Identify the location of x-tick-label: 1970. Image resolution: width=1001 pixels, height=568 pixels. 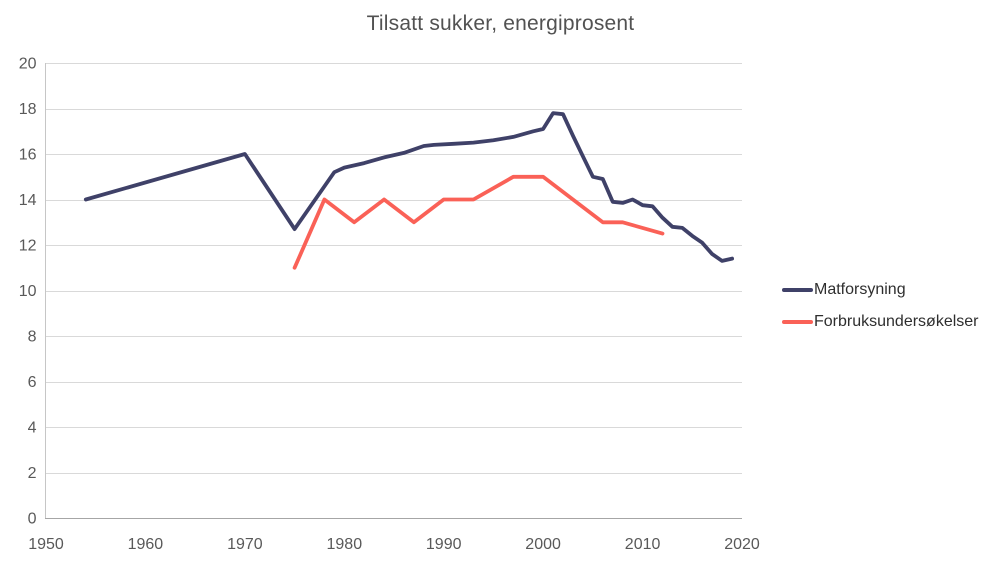
(245, 544).